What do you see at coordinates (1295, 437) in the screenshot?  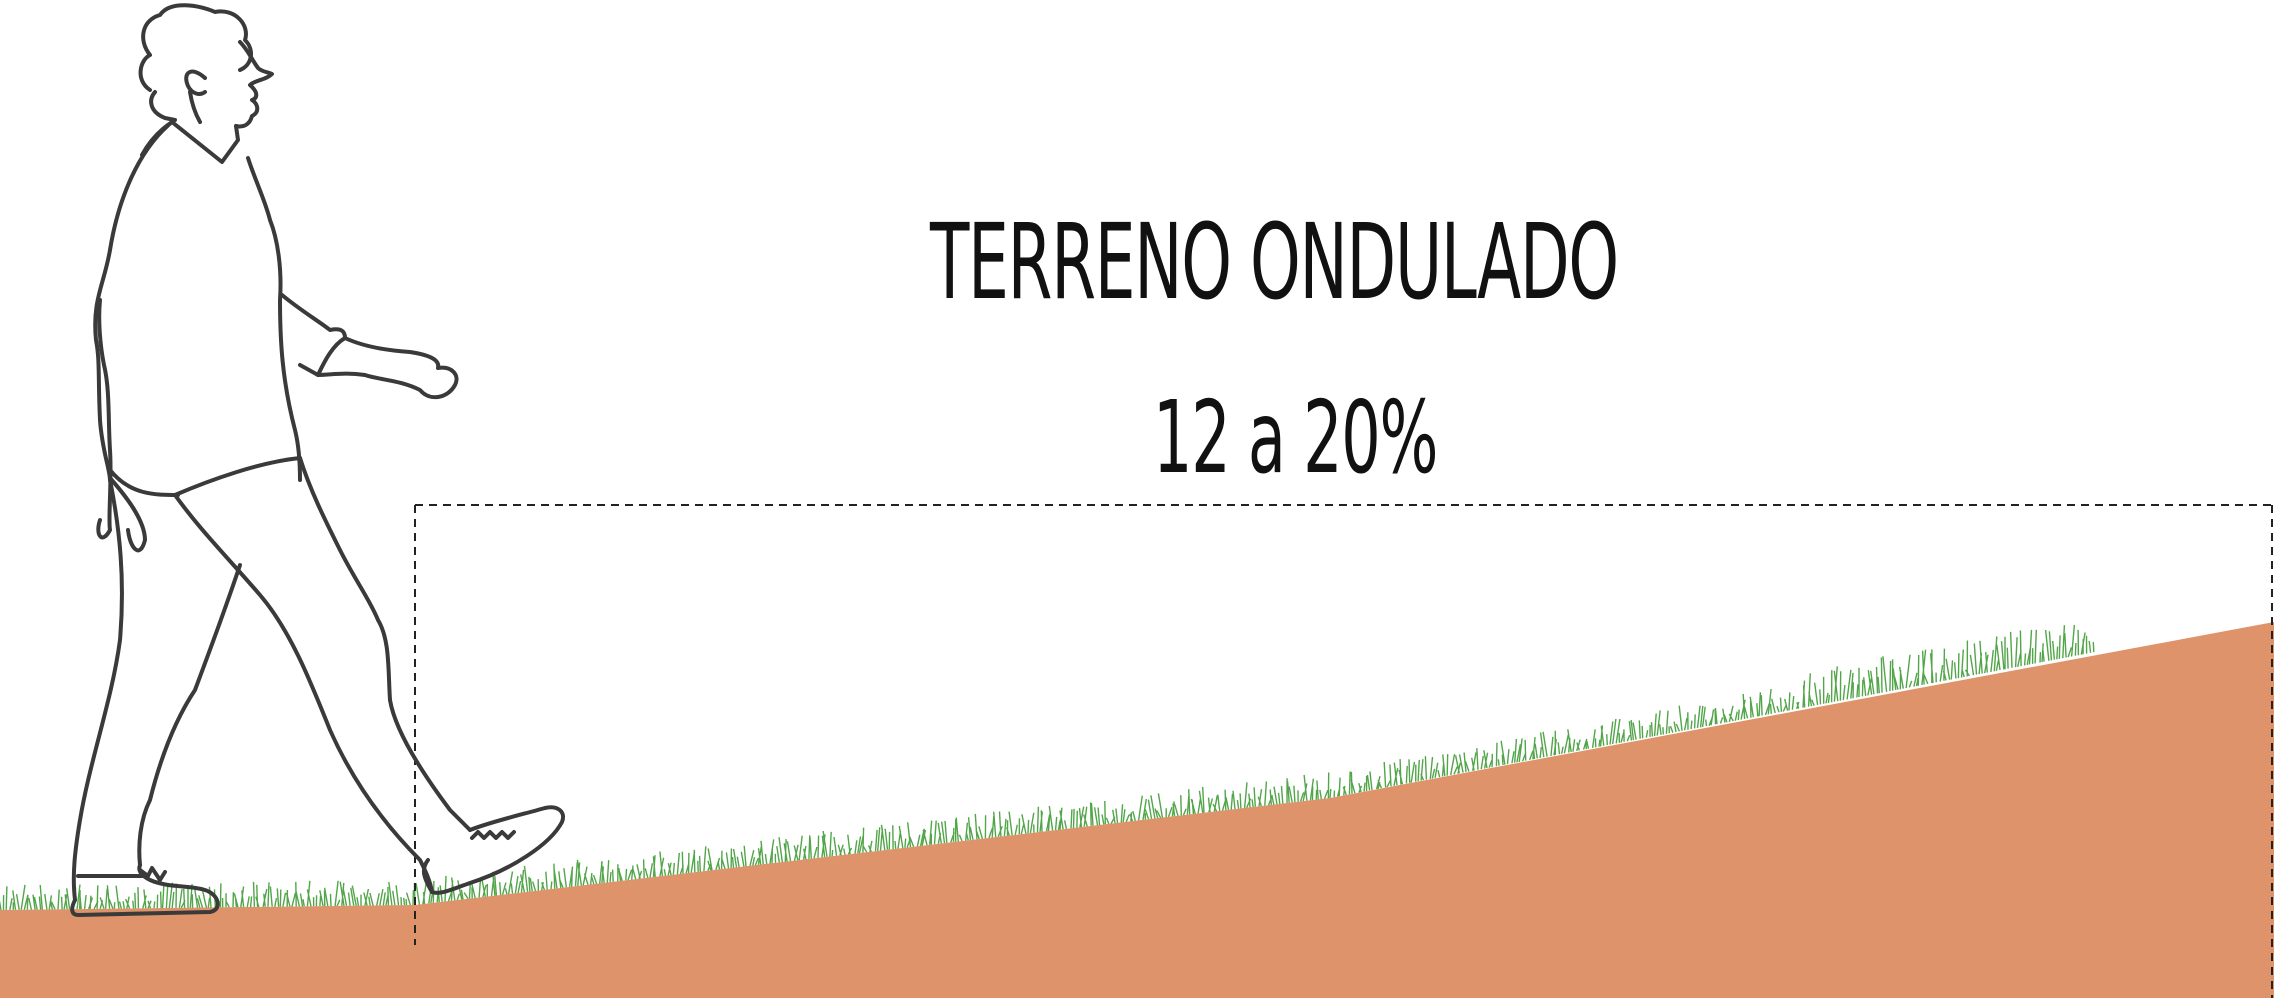 I see `slope-label: 12 a 20%` at bounding box center [1295, 437].